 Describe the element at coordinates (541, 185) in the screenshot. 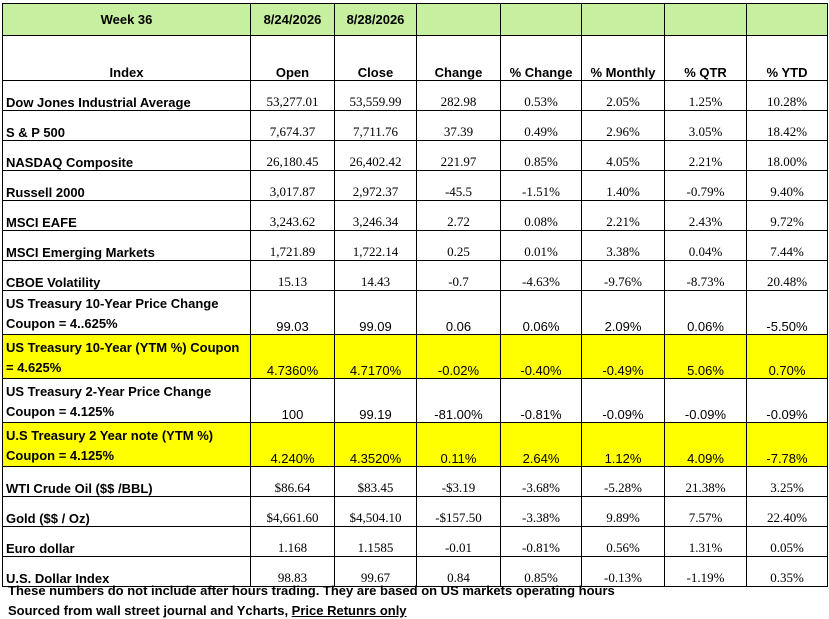

I see `pct-change-value: -1.51%` at that location.